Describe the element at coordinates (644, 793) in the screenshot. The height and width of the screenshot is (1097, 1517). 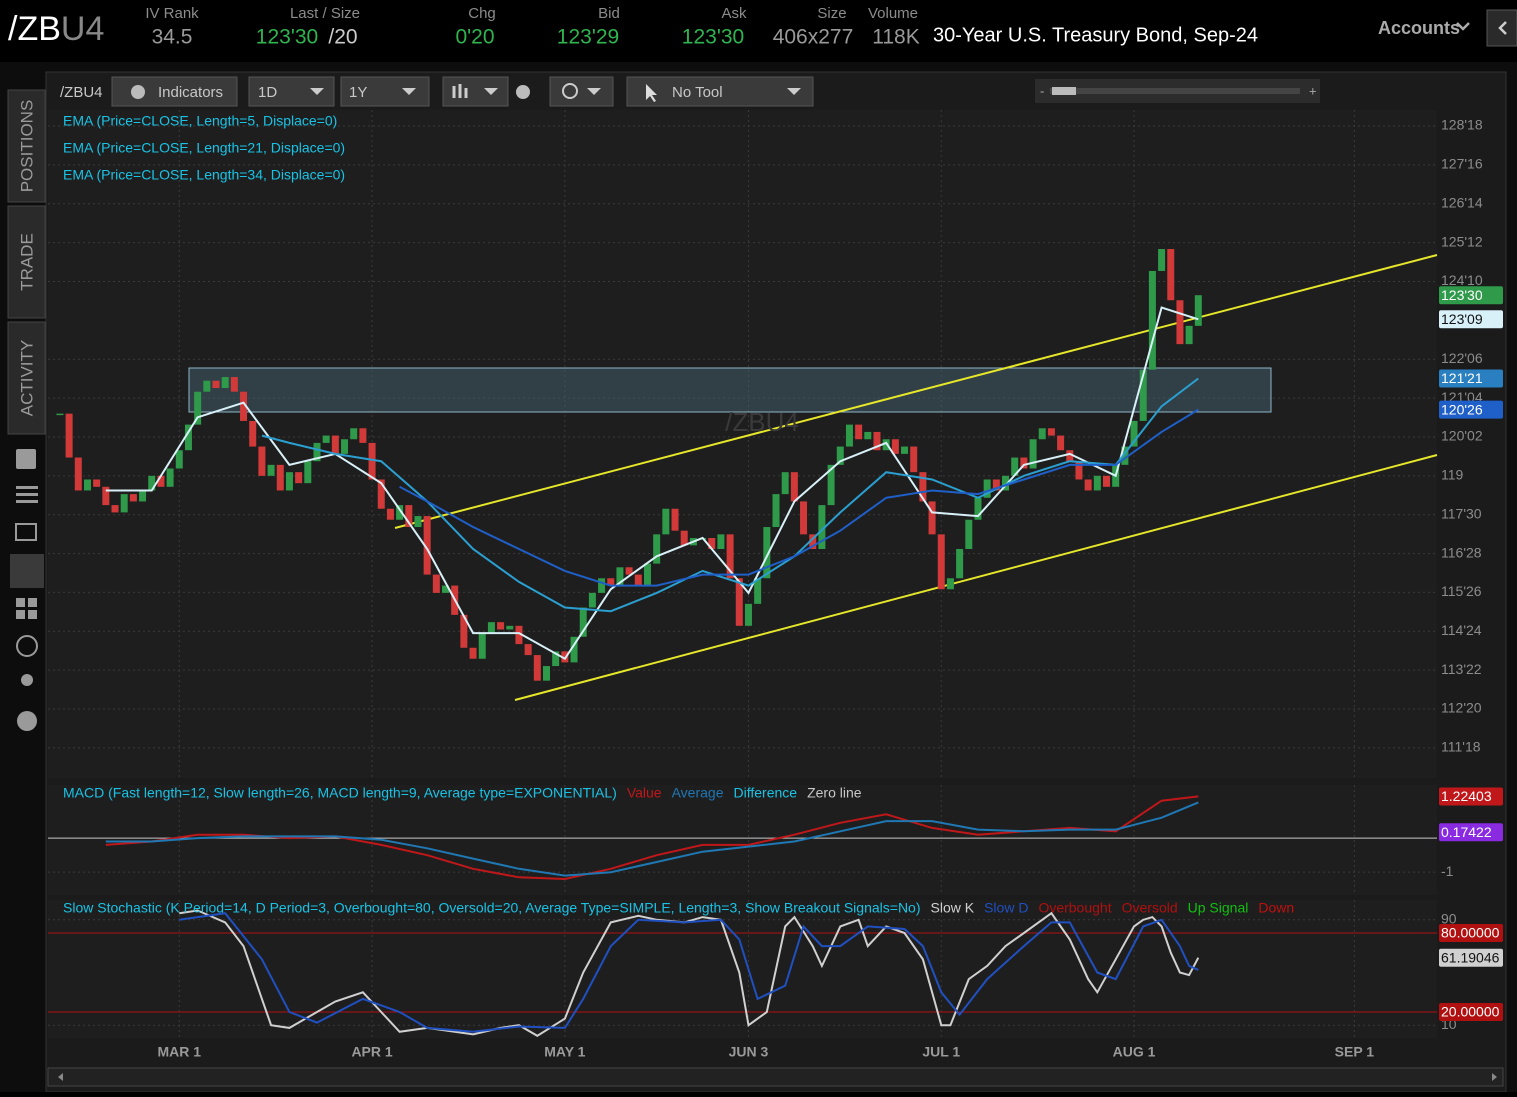
I see `legend-entry: Value` at that location.